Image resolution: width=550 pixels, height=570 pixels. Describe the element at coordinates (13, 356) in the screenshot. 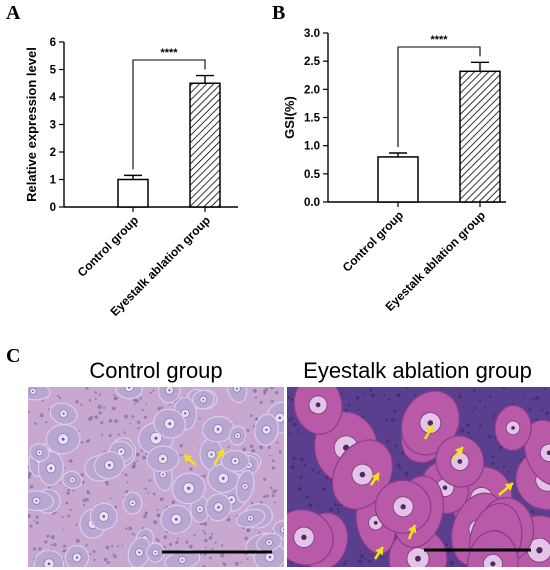

I see `panel-letter-c: C` at that location.